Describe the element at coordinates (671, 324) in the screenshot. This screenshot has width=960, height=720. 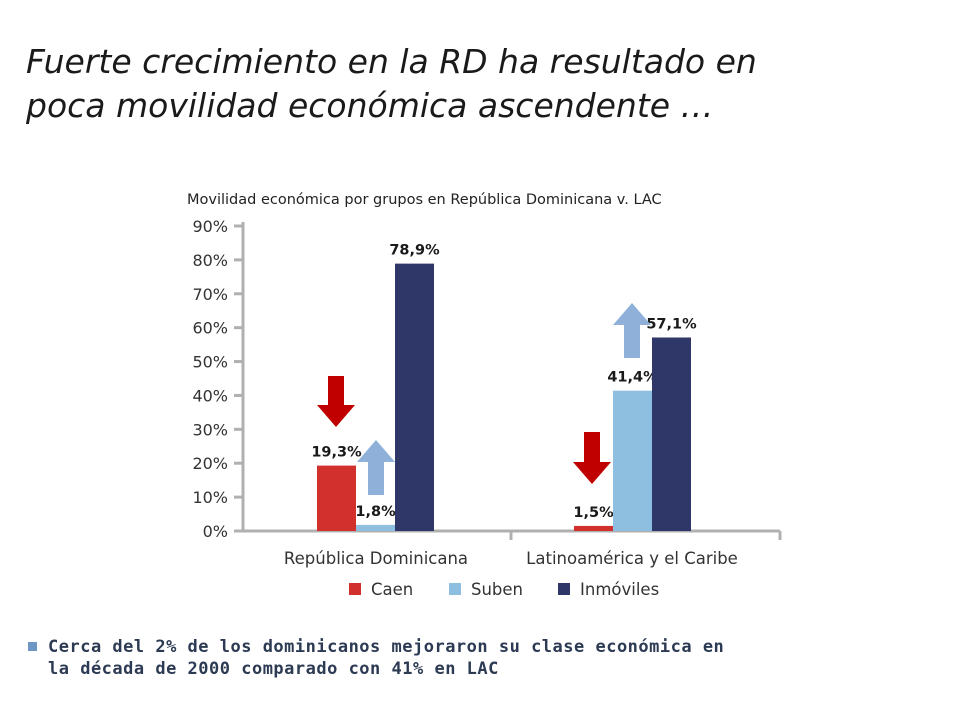
I see `bar-value-label: 57,1%` at that location.